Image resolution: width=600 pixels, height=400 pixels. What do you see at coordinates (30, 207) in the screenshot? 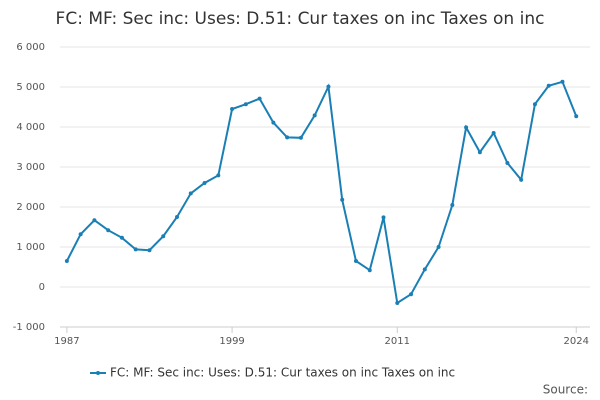
I see `y-tick-label: 2 000` at bounding box center [30, 207].